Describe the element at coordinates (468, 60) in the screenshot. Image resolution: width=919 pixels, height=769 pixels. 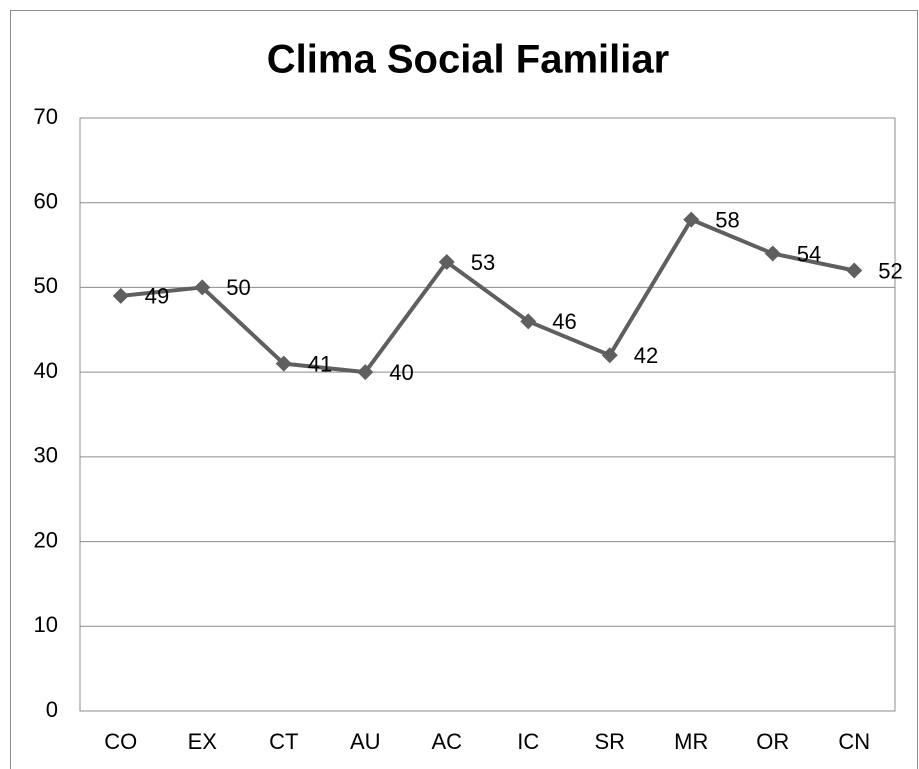
I see `chart-title: Clima Social Familiar` at that location.